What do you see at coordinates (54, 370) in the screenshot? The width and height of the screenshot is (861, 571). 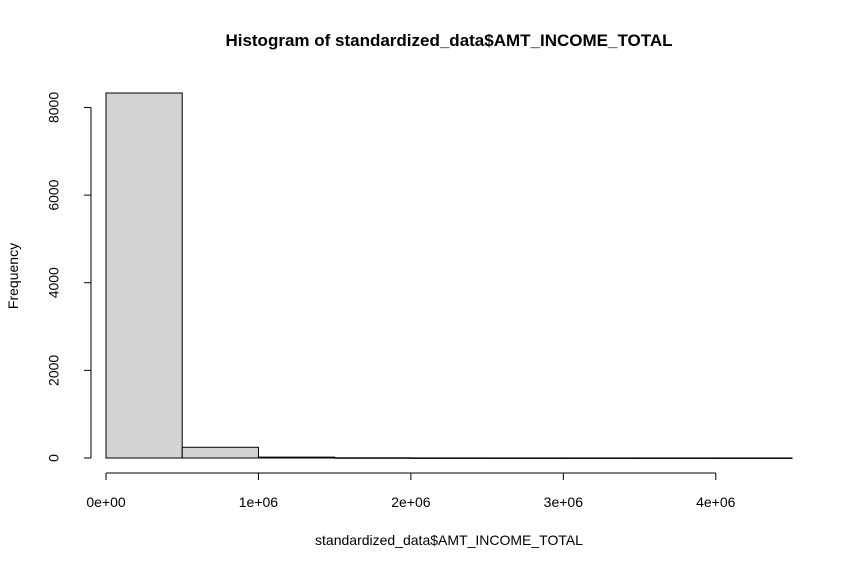 I see `y-tick-label-1: 2000` at bounding box center [54, 370].